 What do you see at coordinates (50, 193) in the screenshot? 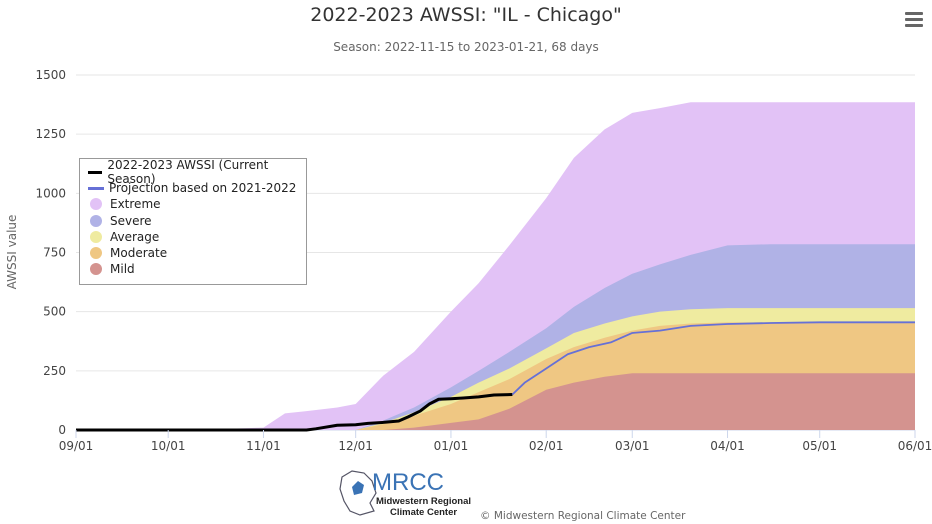
I see `y-tick-label: 1000` at bounding box center [50, 193].